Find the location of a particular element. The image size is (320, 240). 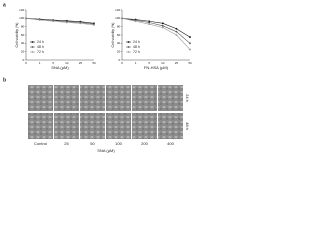

row-label: 24 h is located at coordinates (187, 98).